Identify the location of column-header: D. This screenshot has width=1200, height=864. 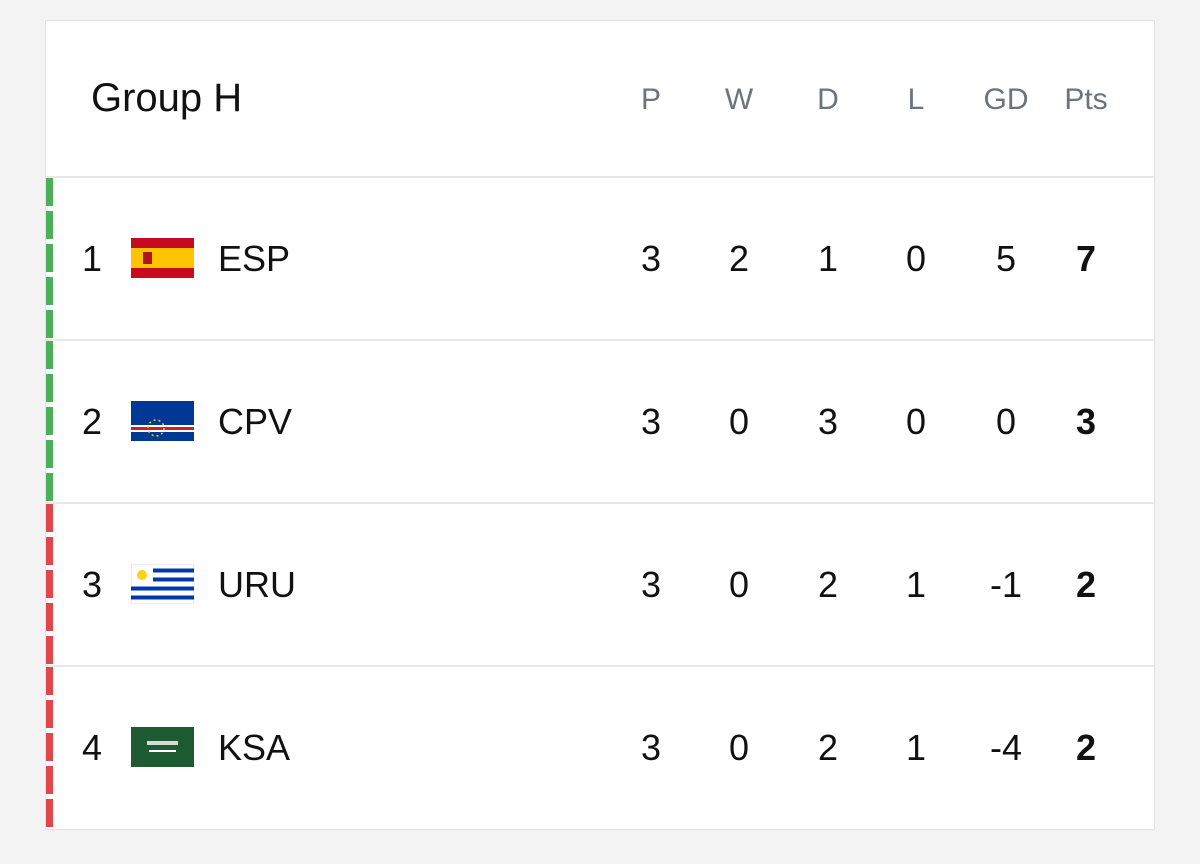
(828, 99).